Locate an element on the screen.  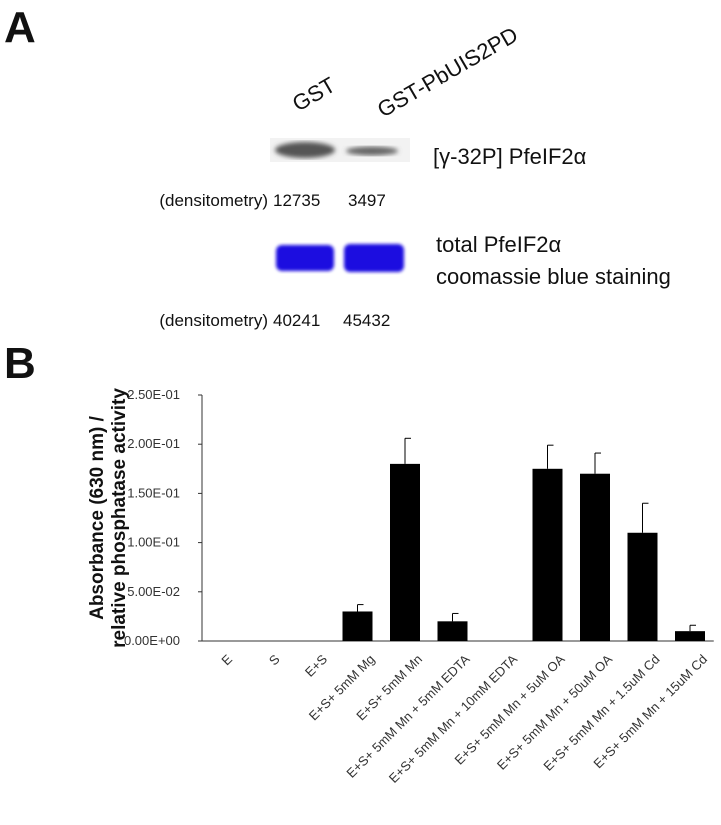
densitometry-value: 3497 is located at coordinates (367, 200).